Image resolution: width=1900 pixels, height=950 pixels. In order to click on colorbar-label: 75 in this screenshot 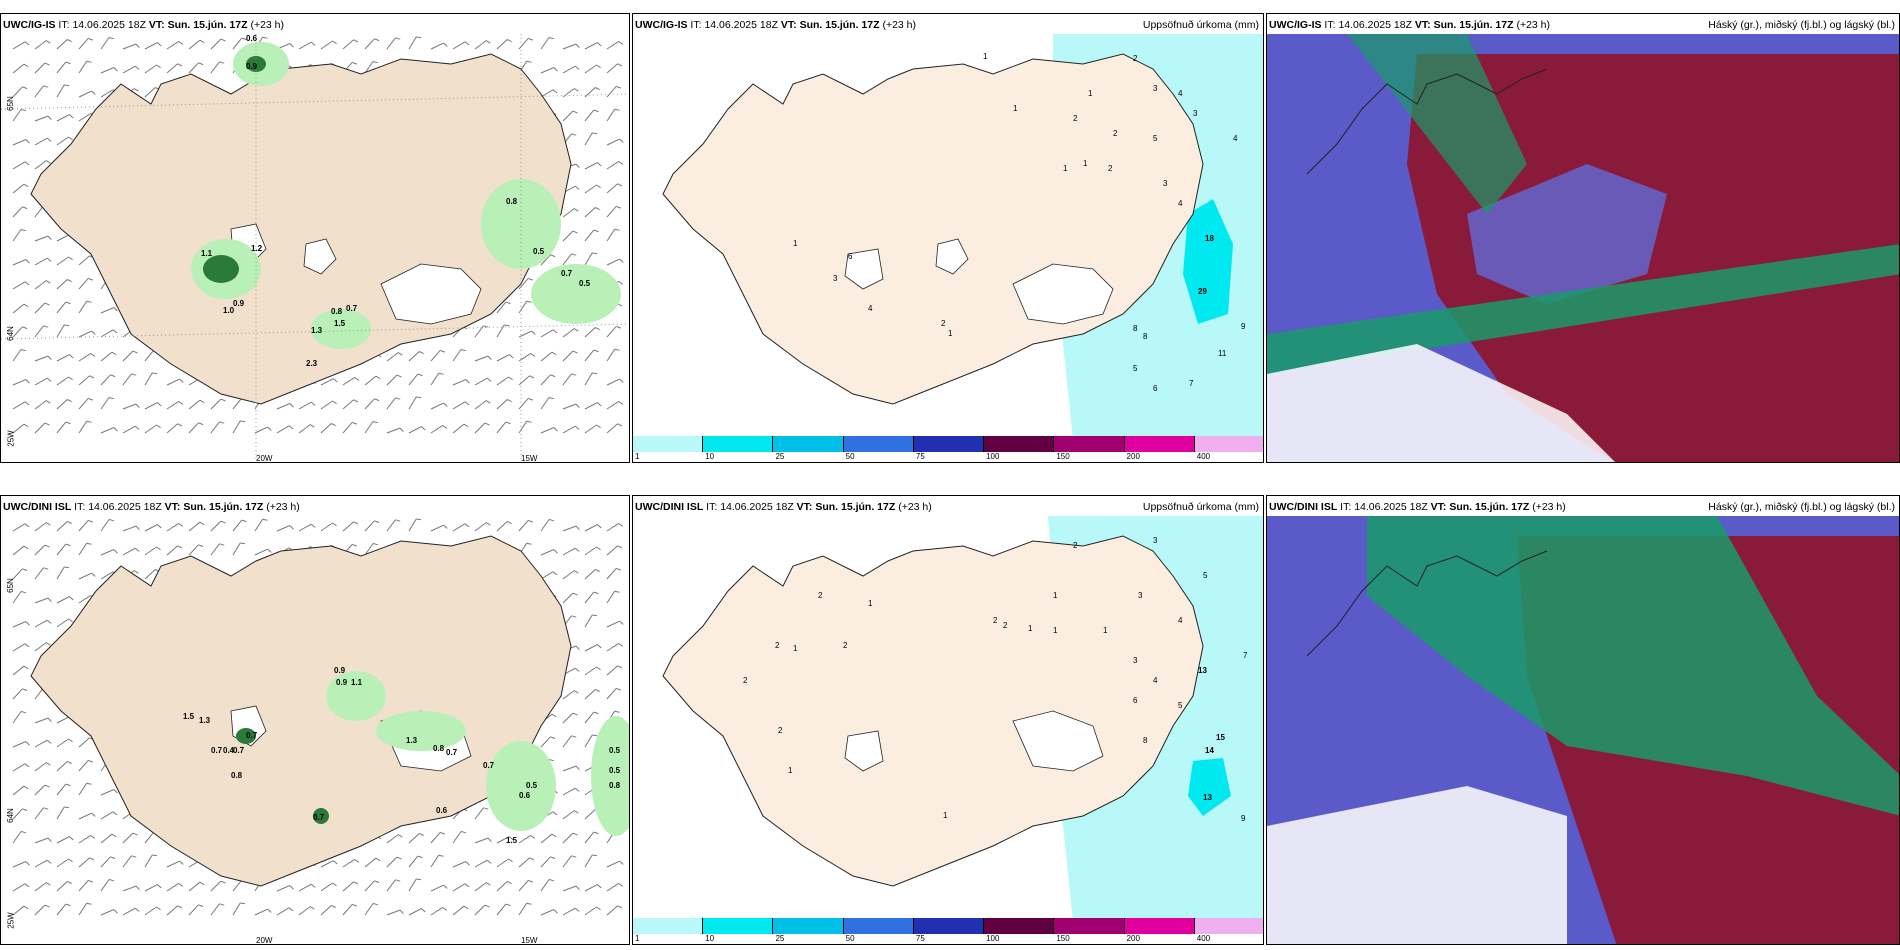, I will do `click(920, 456)`.